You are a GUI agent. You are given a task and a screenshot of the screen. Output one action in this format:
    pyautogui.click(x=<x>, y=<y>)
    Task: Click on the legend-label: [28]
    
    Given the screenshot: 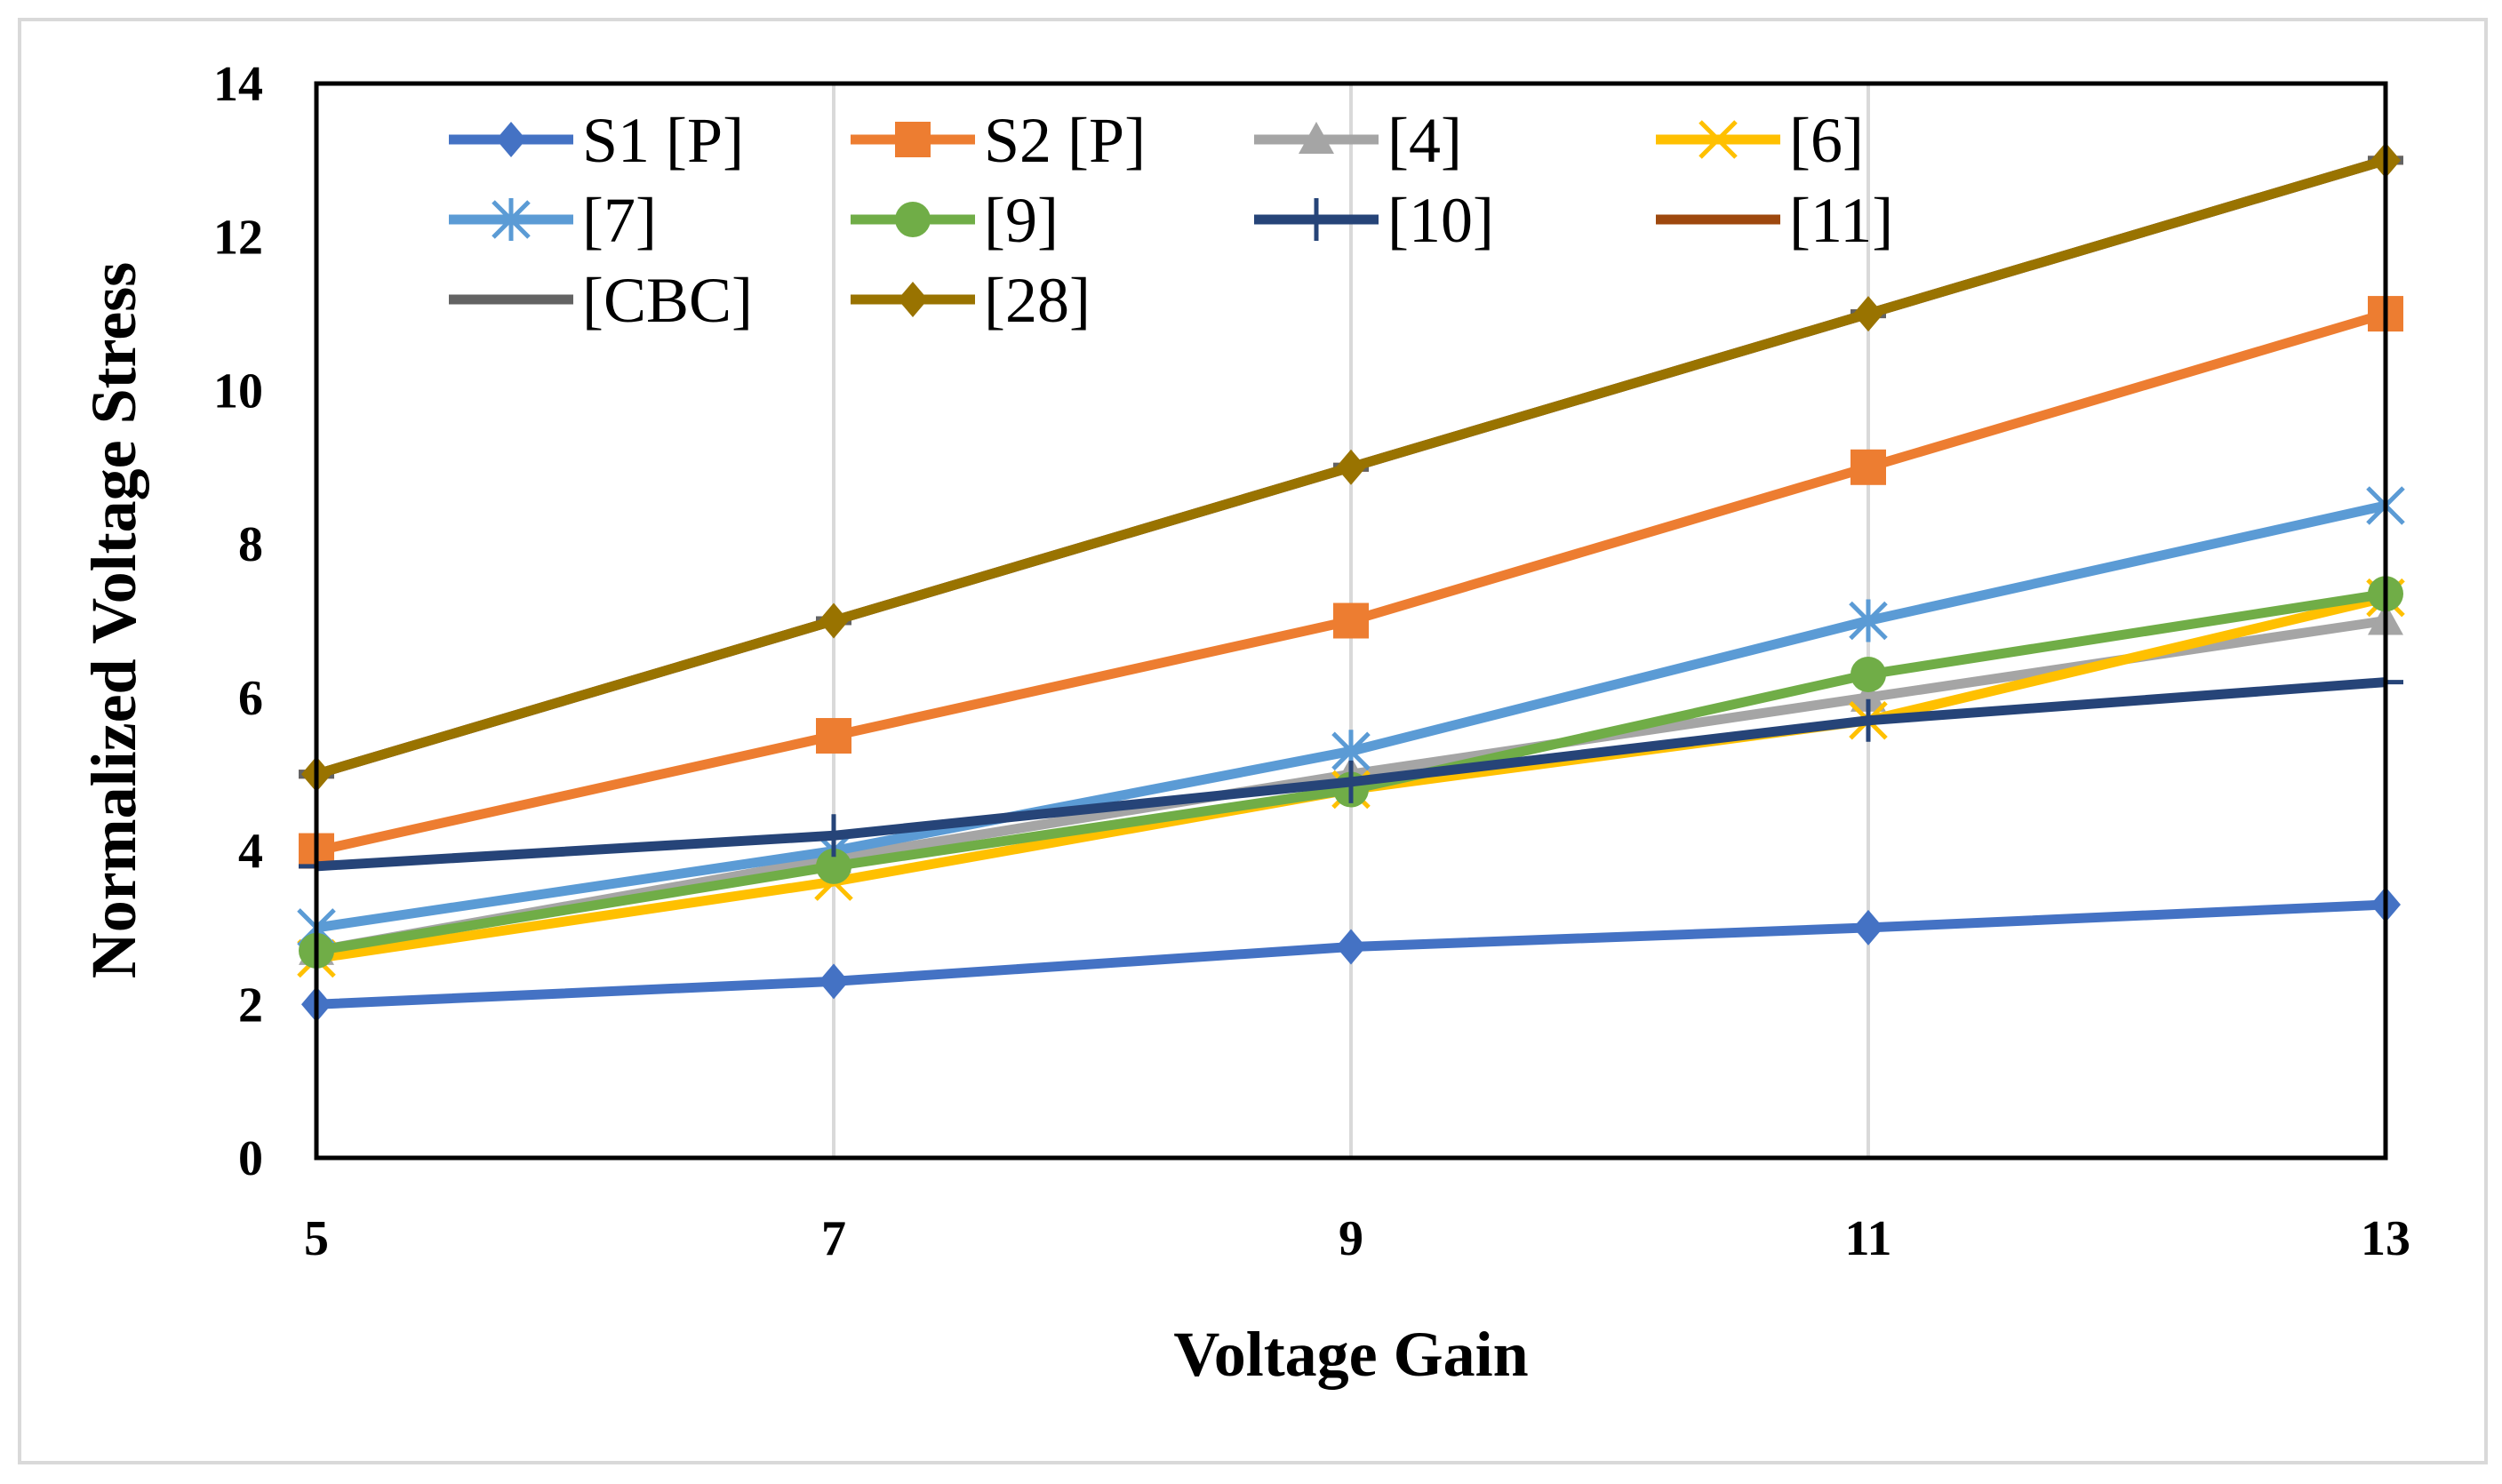 What is the action you would take?
    pyautogui.click(x=1038, y=300)
    